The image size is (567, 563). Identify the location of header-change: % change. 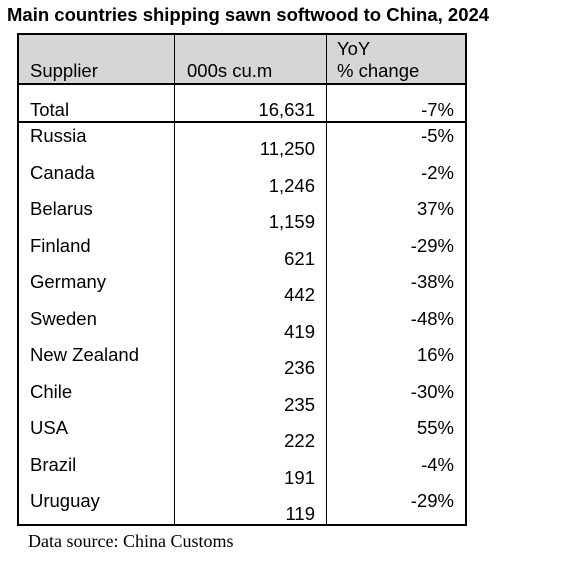
(378, 70).